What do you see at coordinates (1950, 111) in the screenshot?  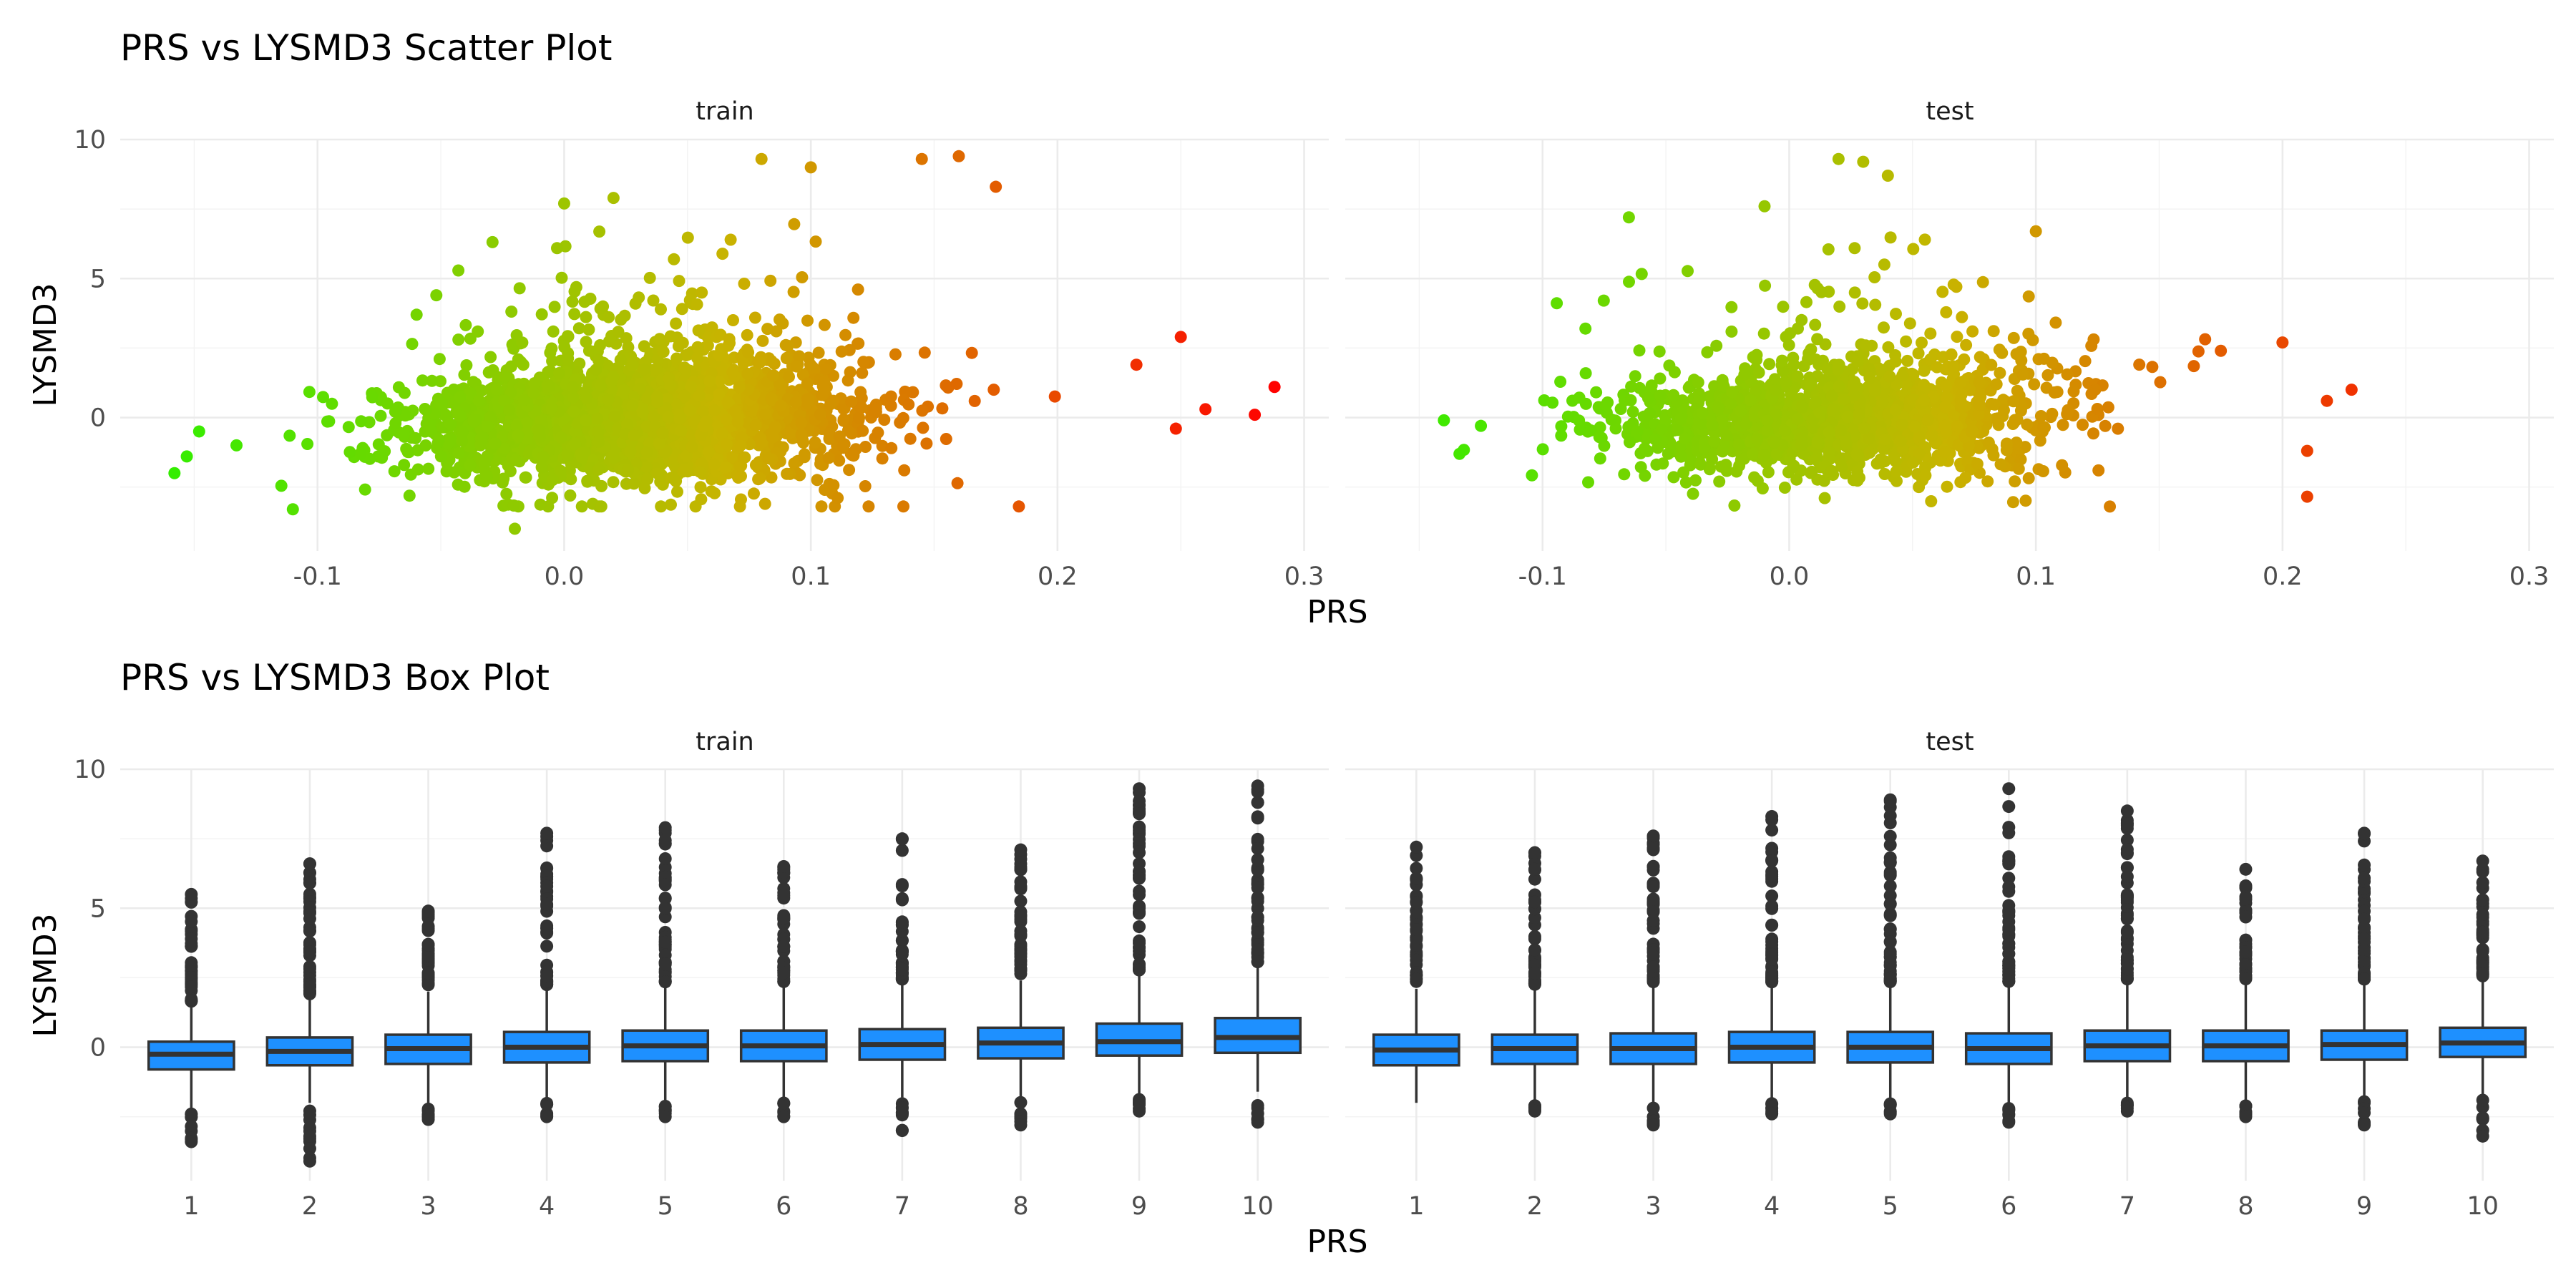 I see `scatter-strip-test: test` at bounding box center [1950, 111].